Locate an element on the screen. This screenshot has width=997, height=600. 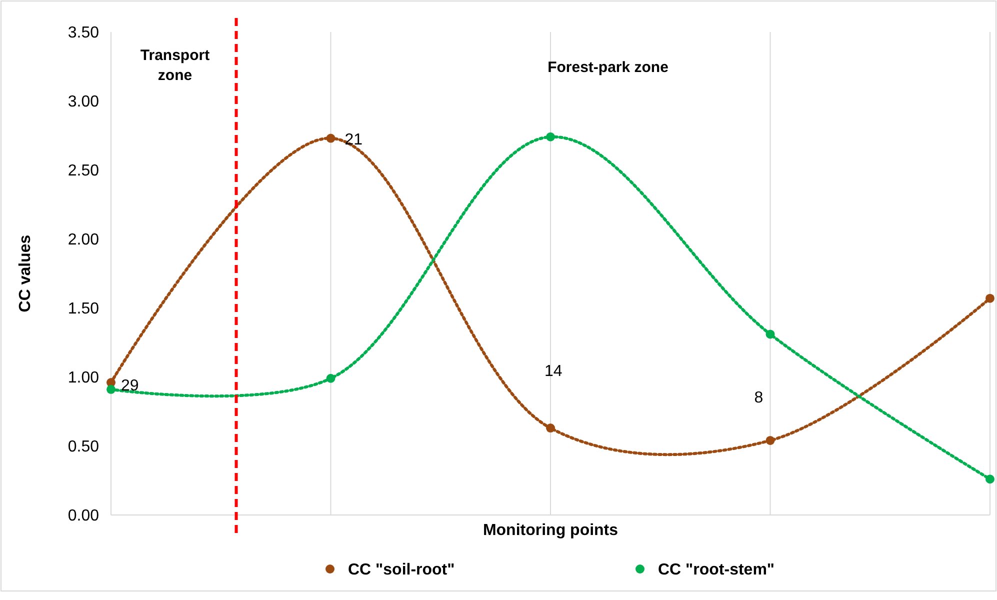
annotation: 29 is located at coordinates (130, 386).